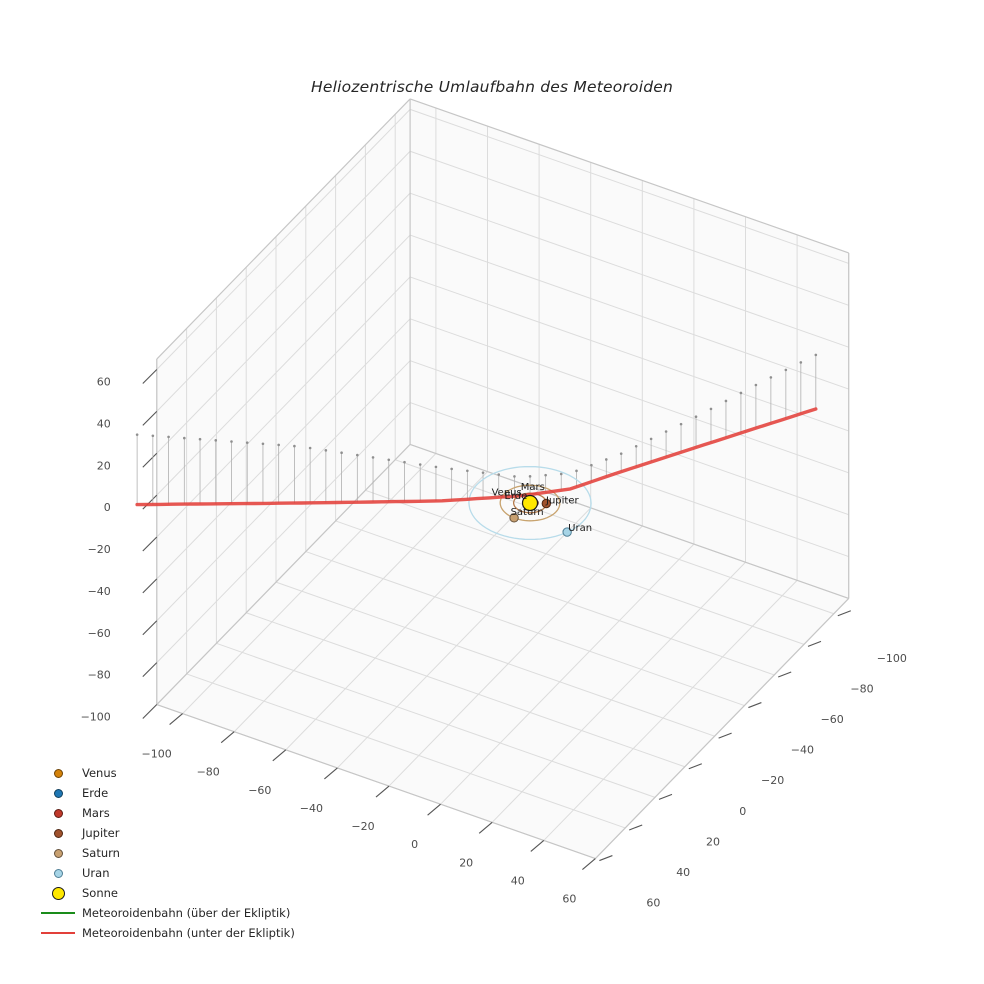 The width and height of the screenshot is (984, 984). I want to click on planet-label-mars: Mars, so click(533, 487).